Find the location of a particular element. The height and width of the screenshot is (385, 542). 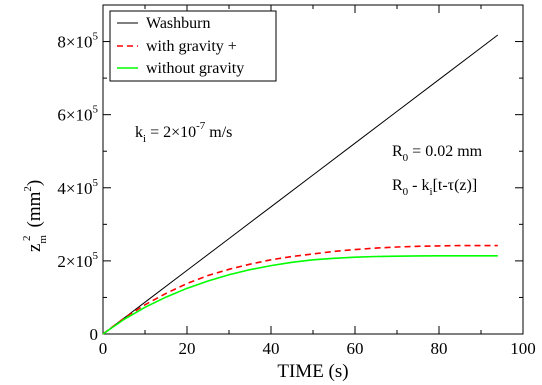

legend-label-with-gravity: with gravity + is located at coordinates (191, 46).